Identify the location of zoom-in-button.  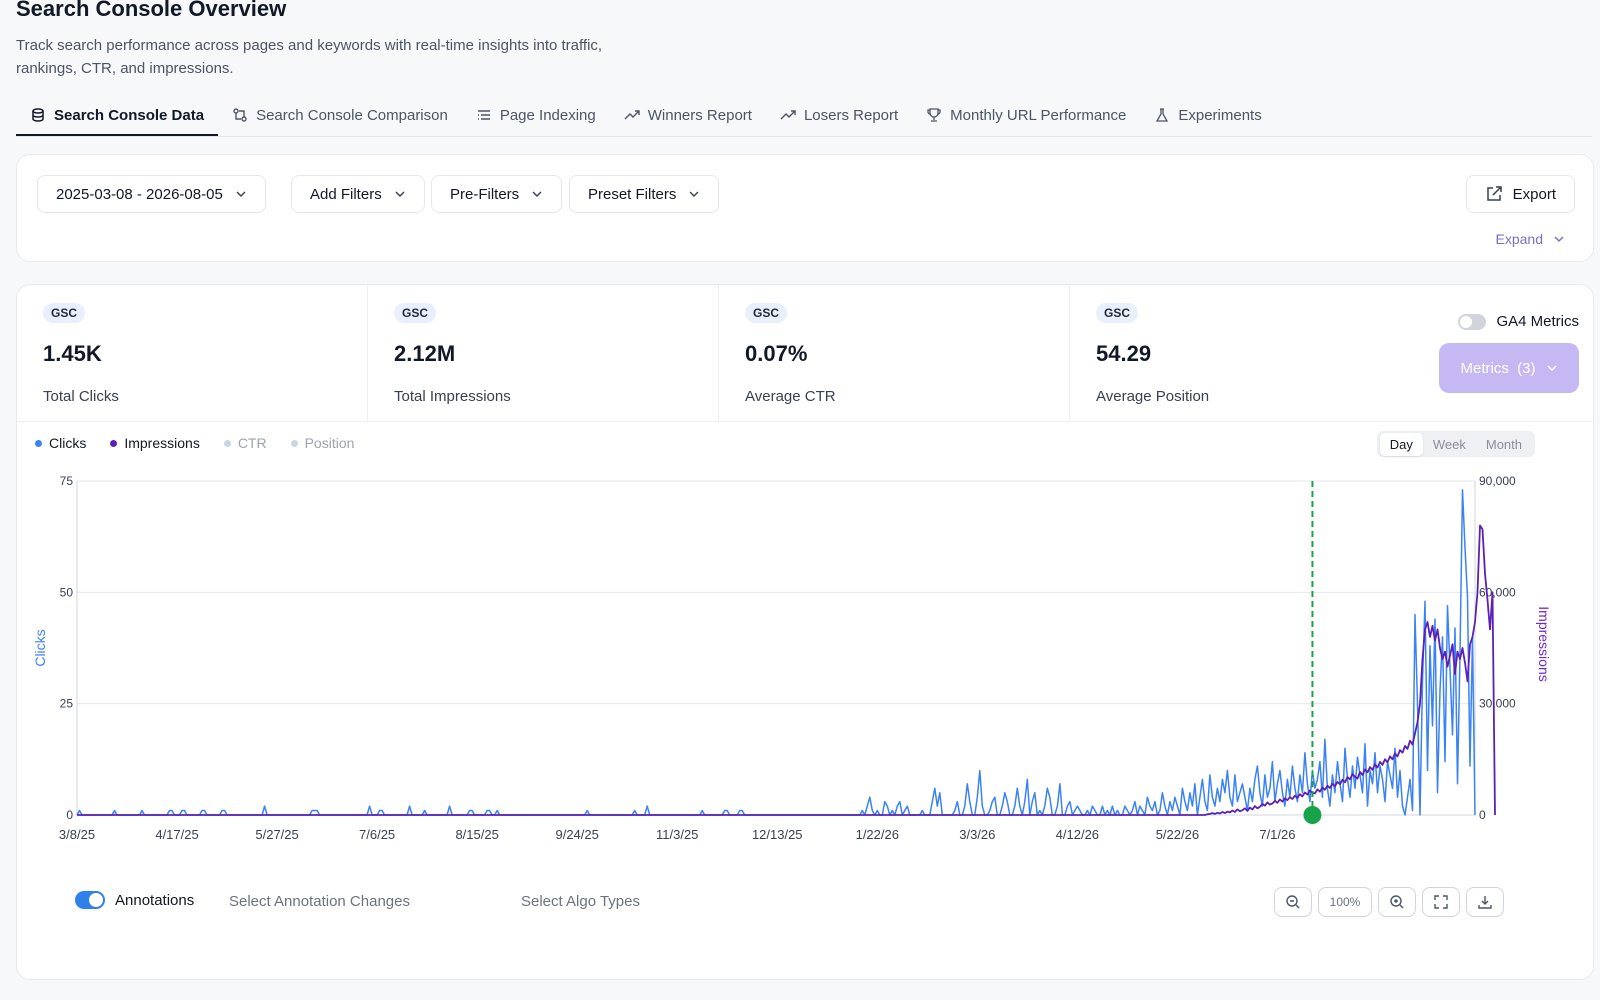
(1397, 902).